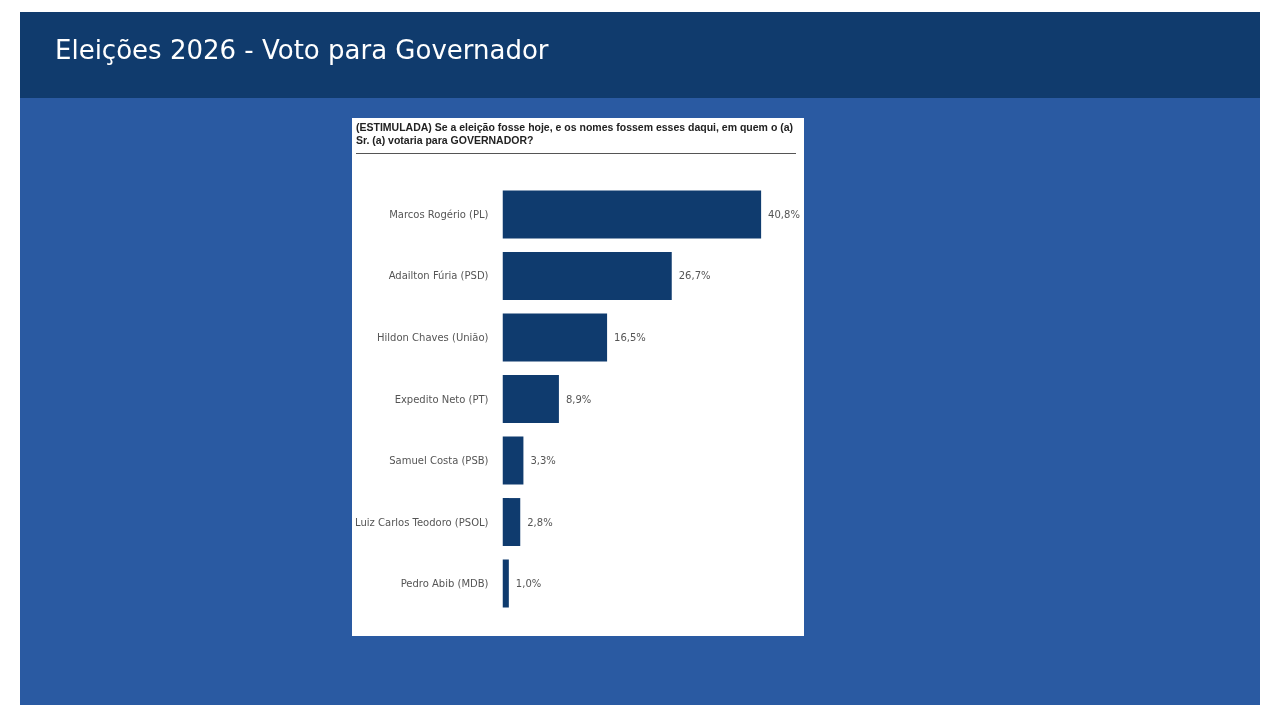 Image resolution: width=1280 pixels, height=720 pixels. I want to click on y-tick-label: Hildon Chaves (União), so click(433, 337).